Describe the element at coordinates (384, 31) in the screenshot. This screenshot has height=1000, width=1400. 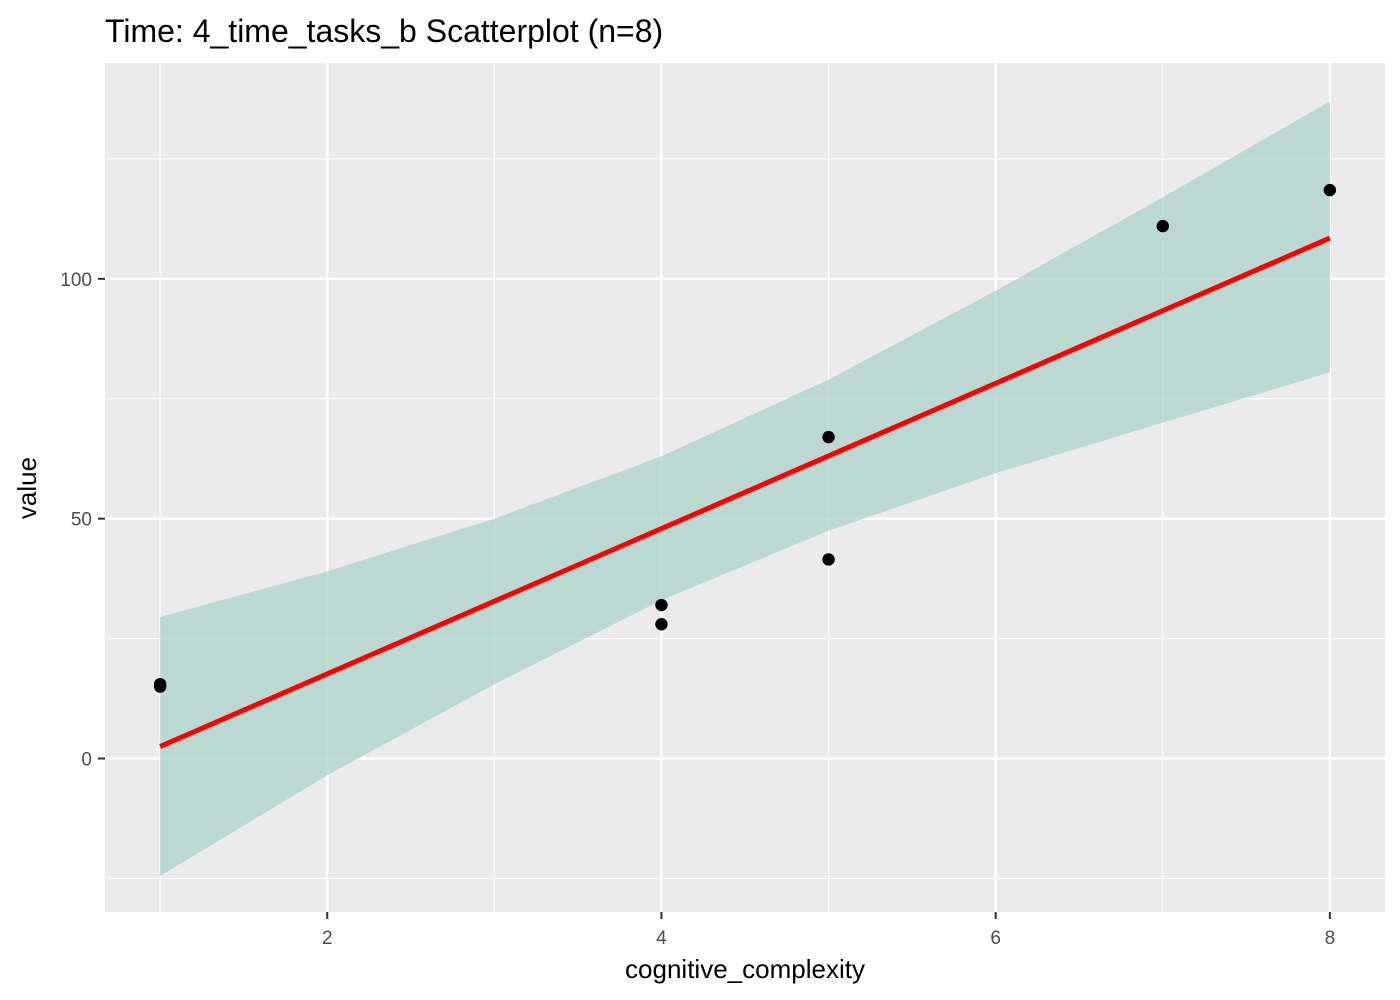
I see `chart-title: Time: 4_time_tasks_b Scatterplot (n=8)` at that location.